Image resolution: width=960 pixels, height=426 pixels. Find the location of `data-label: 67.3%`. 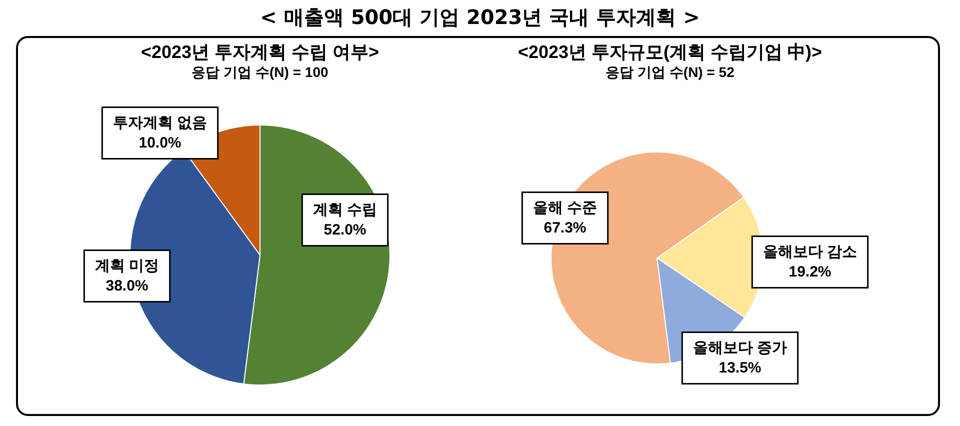

data-label: 67.3% is located at coordinates (565, 228).